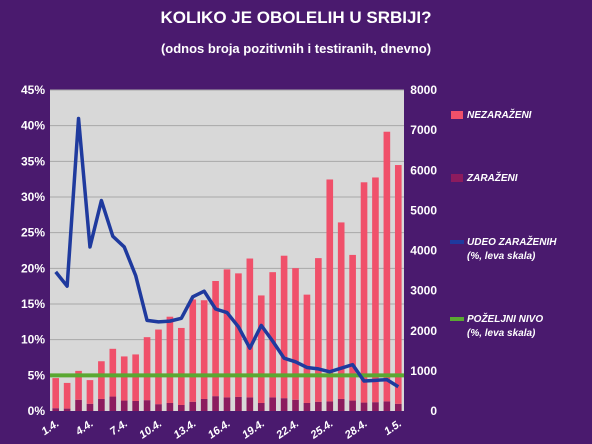 The height and width of the screenshot is (444, 592). I want to click on y-left-tick-label: 35%, so click(33, 161).